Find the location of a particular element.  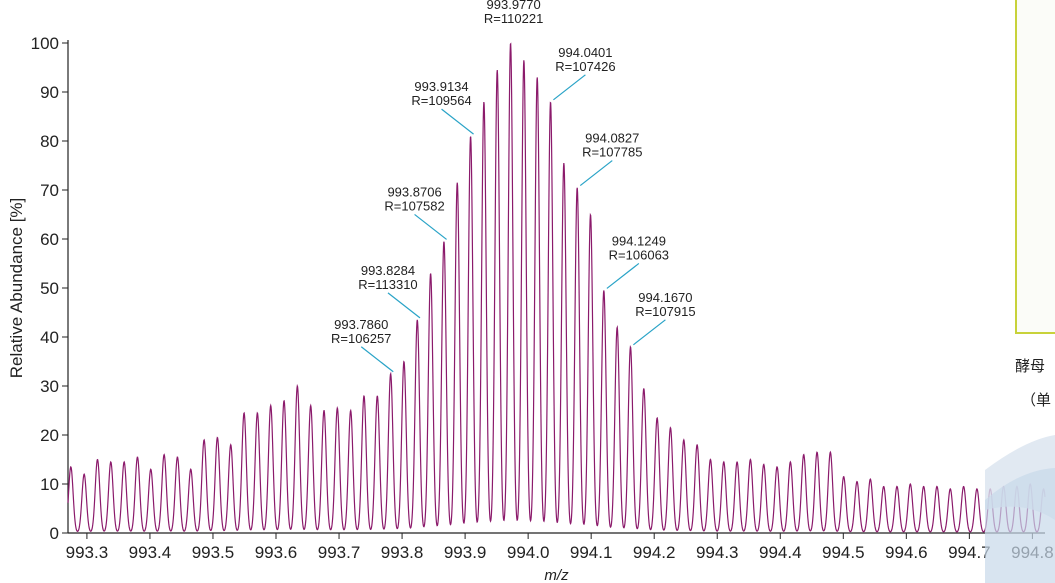

annotation-mz: 993.9134 is located at coordinates (441, 86).